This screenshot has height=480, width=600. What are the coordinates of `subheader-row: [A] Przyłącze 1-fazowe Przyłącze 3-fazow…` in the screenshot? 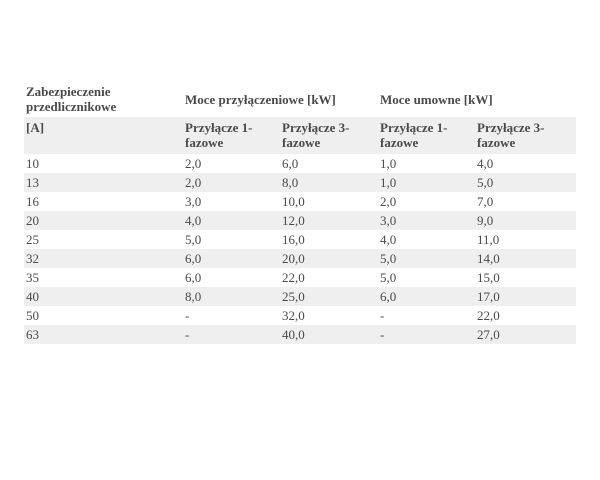 It's located at (300, 135).